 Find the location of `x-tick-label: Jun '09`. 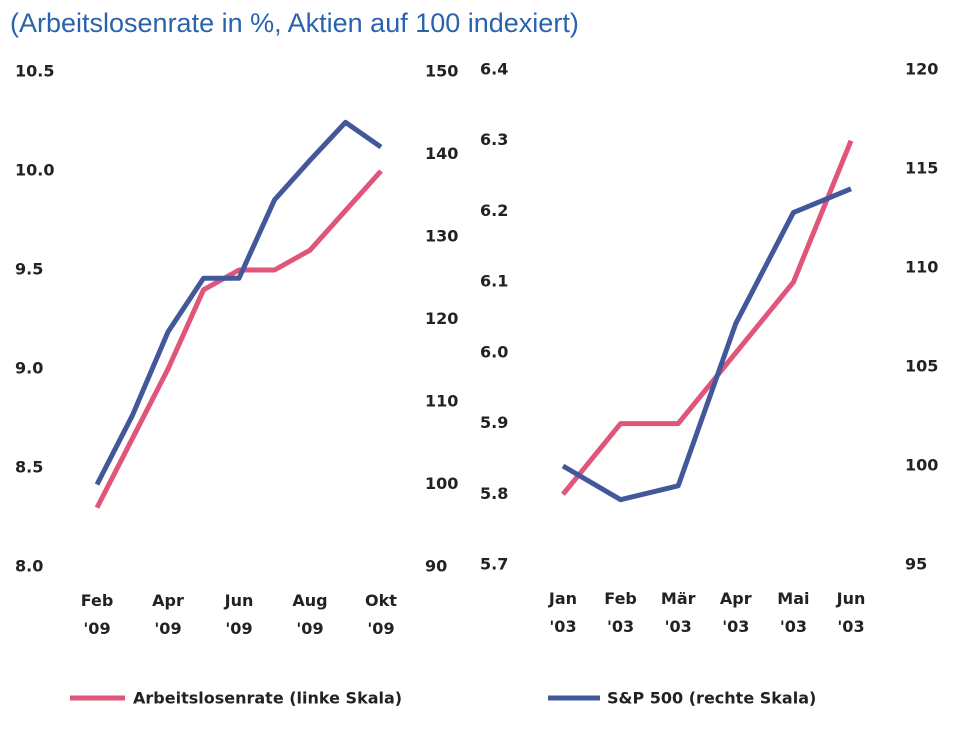

x-tick-label: Jun '09 is located at coordinates (239, 614).